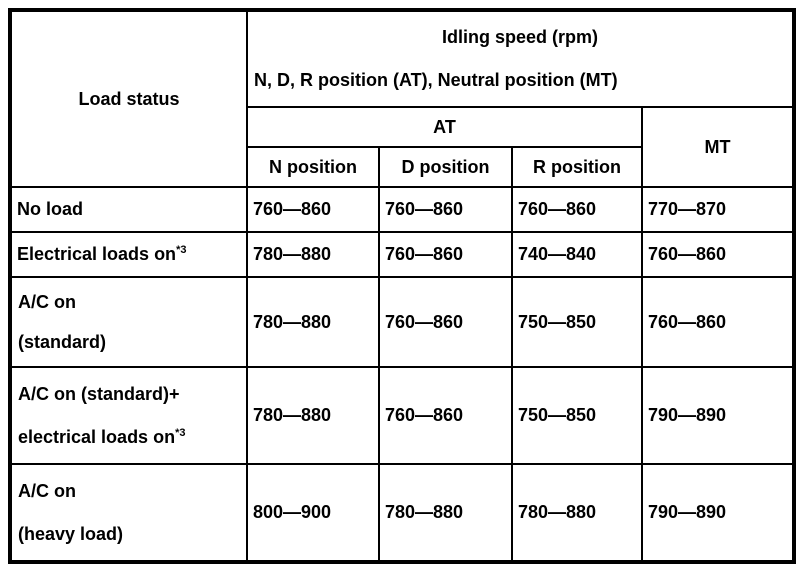  What do you see at coordinates (577, 167) in the screenshot?
I see `column-header-r-position: R position` at bounding box center [577, 167].